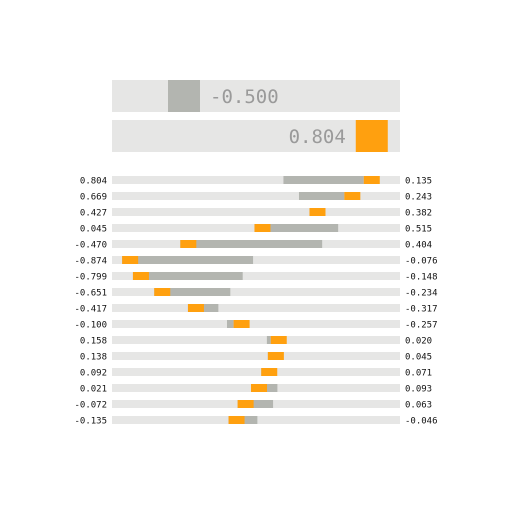  What do you see at coordinates (90, 294) in the screenshot?
I see `row-left-label: -0.651` at bounding box center [90, 294].